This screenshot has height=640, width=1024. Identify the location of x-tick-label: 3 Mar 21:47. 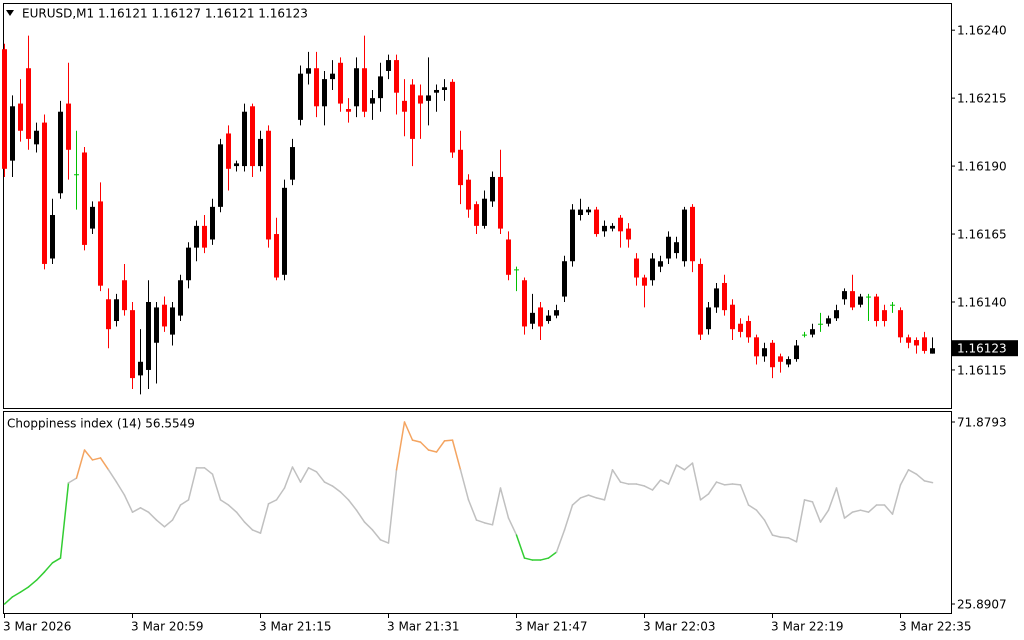
(551, 627).